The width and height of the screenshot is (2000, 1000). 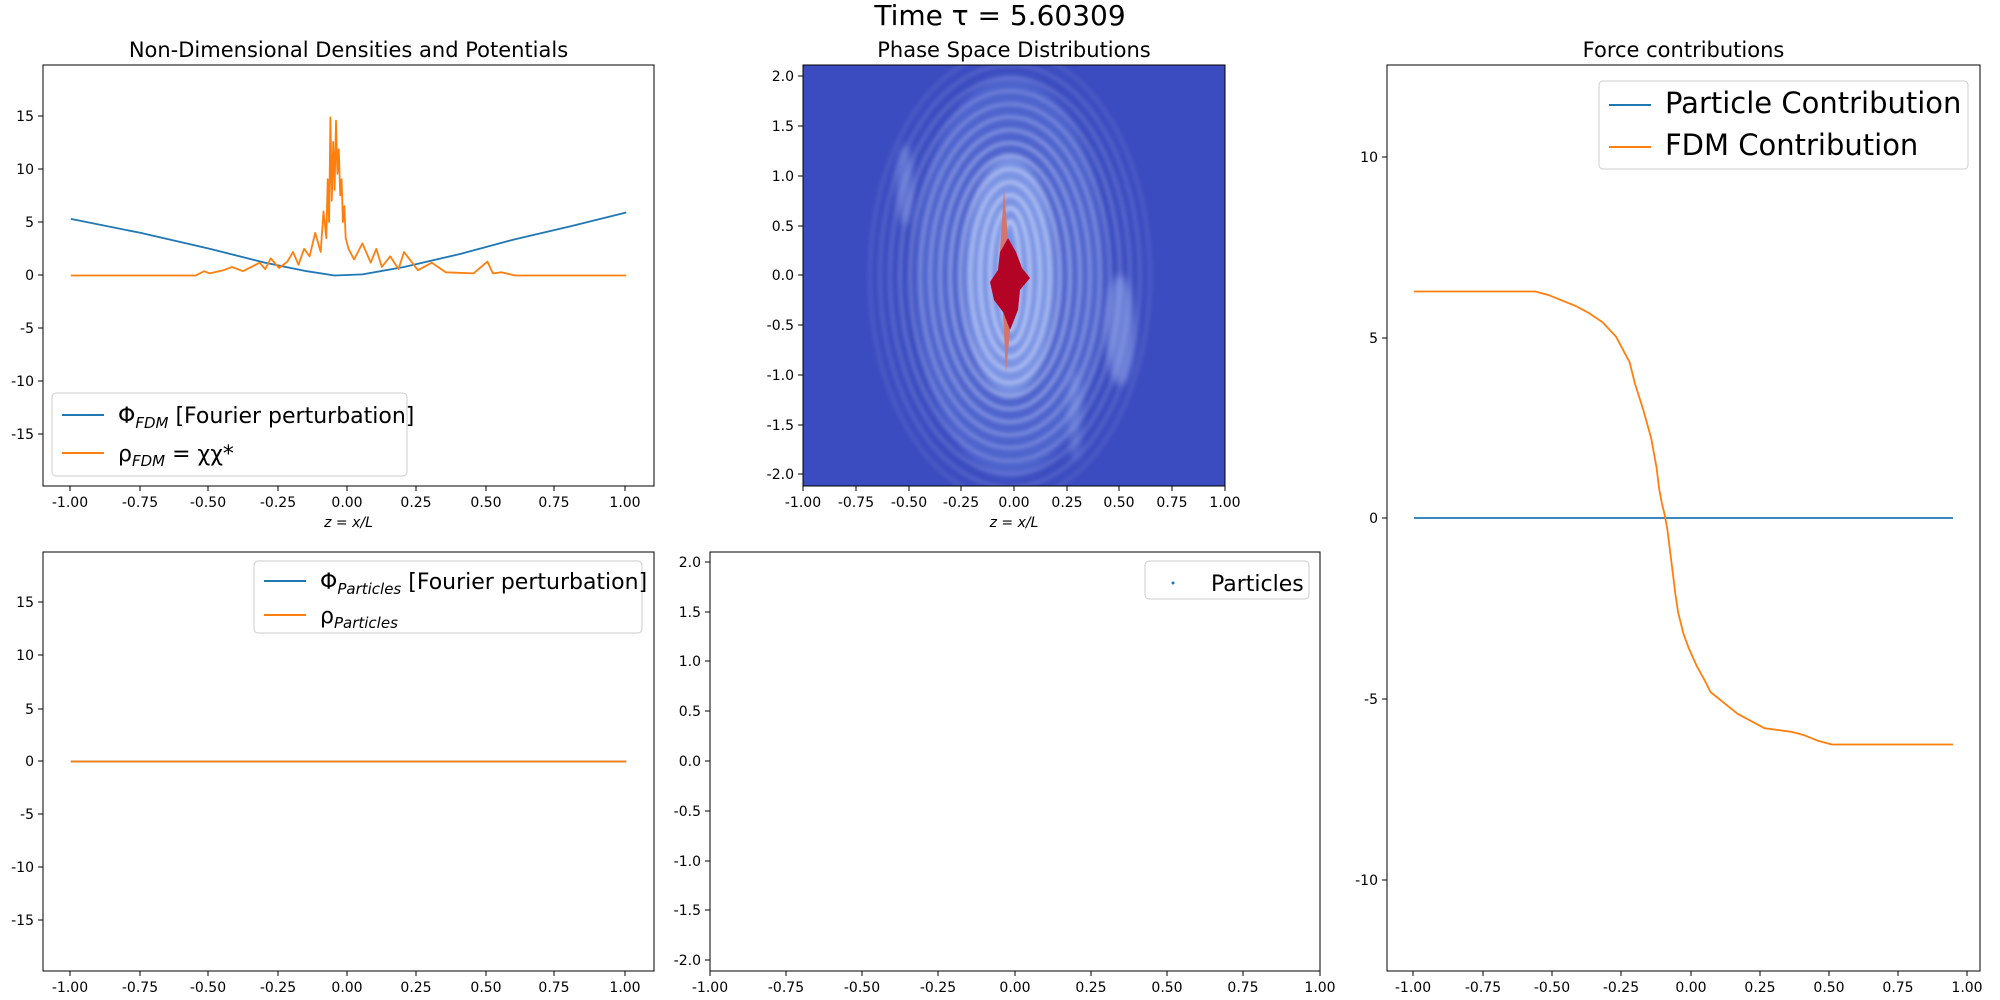 I want to click on forces-ytick-label: 10, so click(x=1369, y=158).